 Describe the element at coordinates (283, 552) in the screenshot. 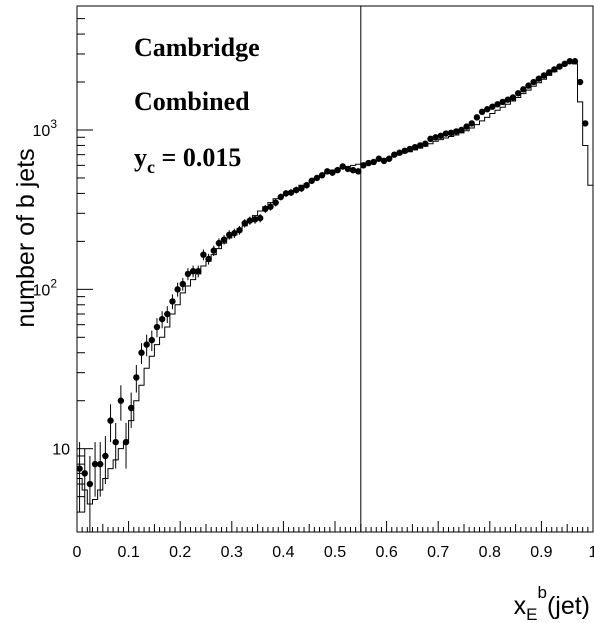

I see `x-tick-label: 0.4` at that location.